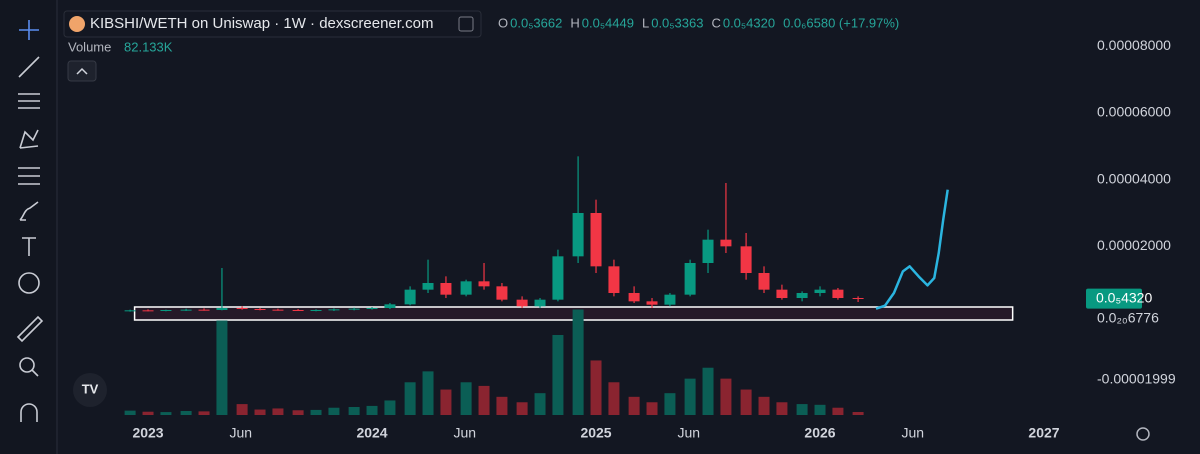  I want to click on forecast-tool, so click(29, 176).